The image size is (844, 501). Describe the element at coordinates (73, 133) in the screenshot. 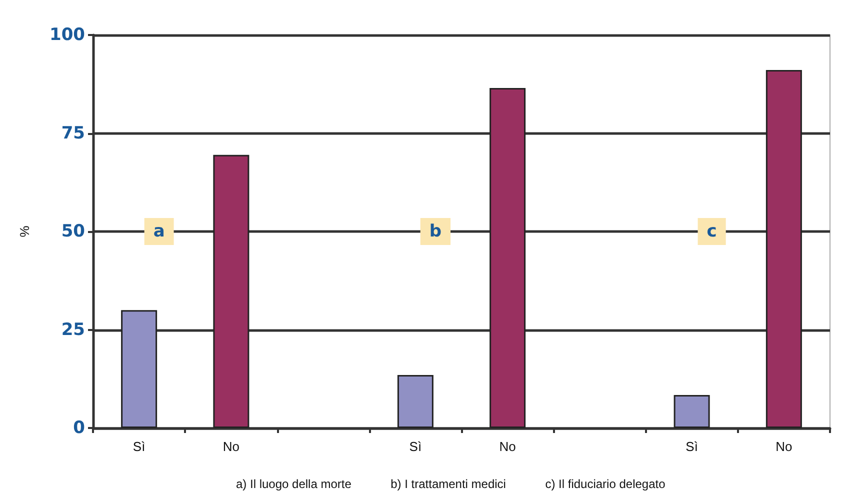

I see `y-tick-label: 75` at that location.